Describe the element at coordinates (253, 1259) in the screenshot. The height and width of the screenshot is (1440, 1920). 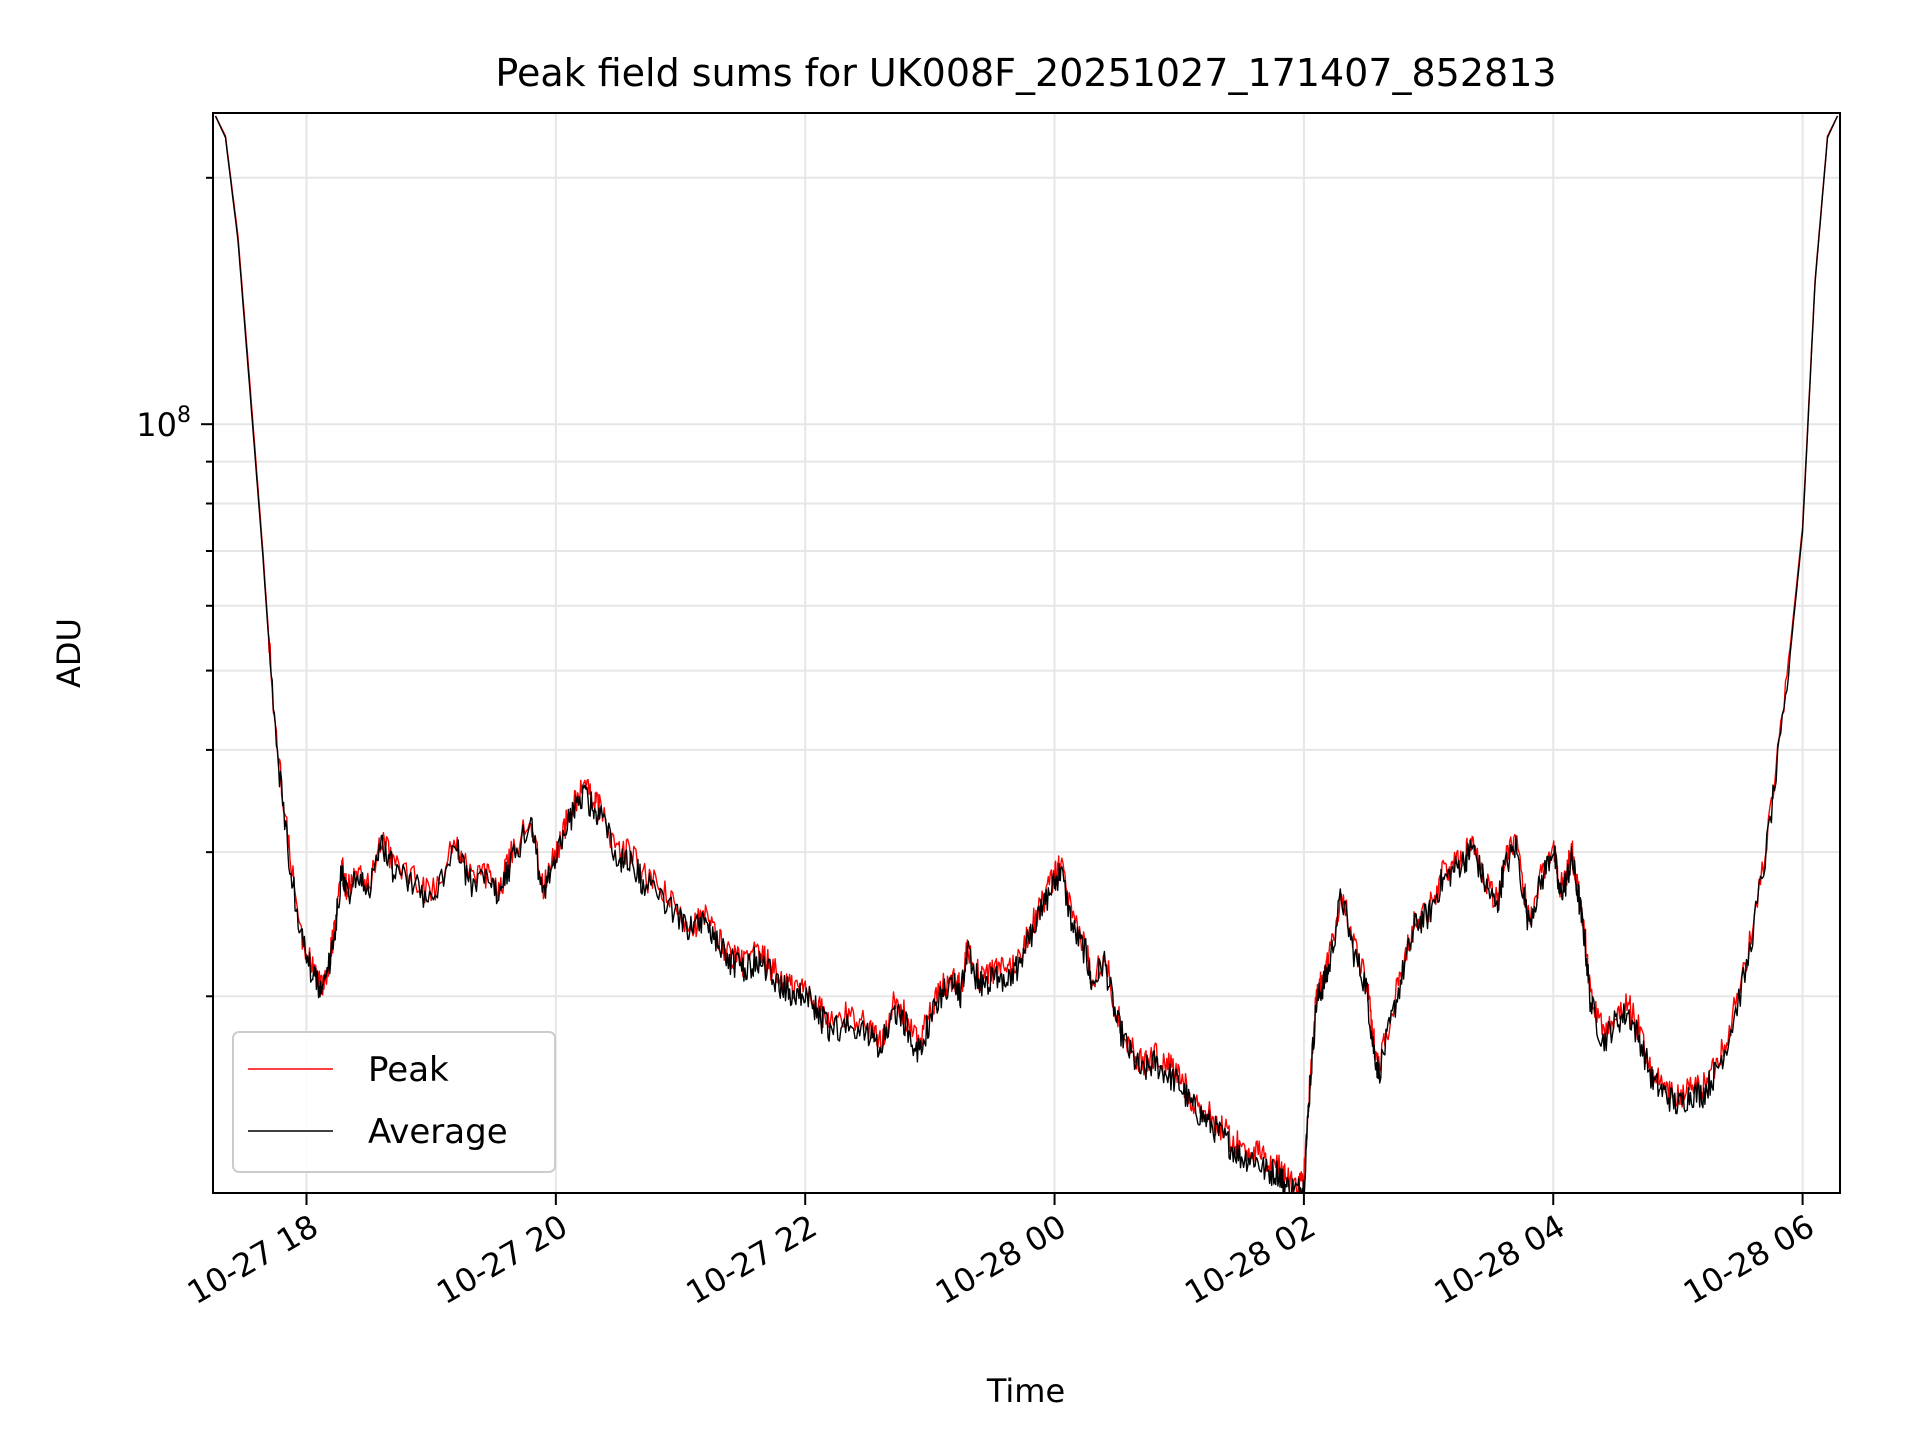
I see `x-tick-label: 10-27 18` at that location.